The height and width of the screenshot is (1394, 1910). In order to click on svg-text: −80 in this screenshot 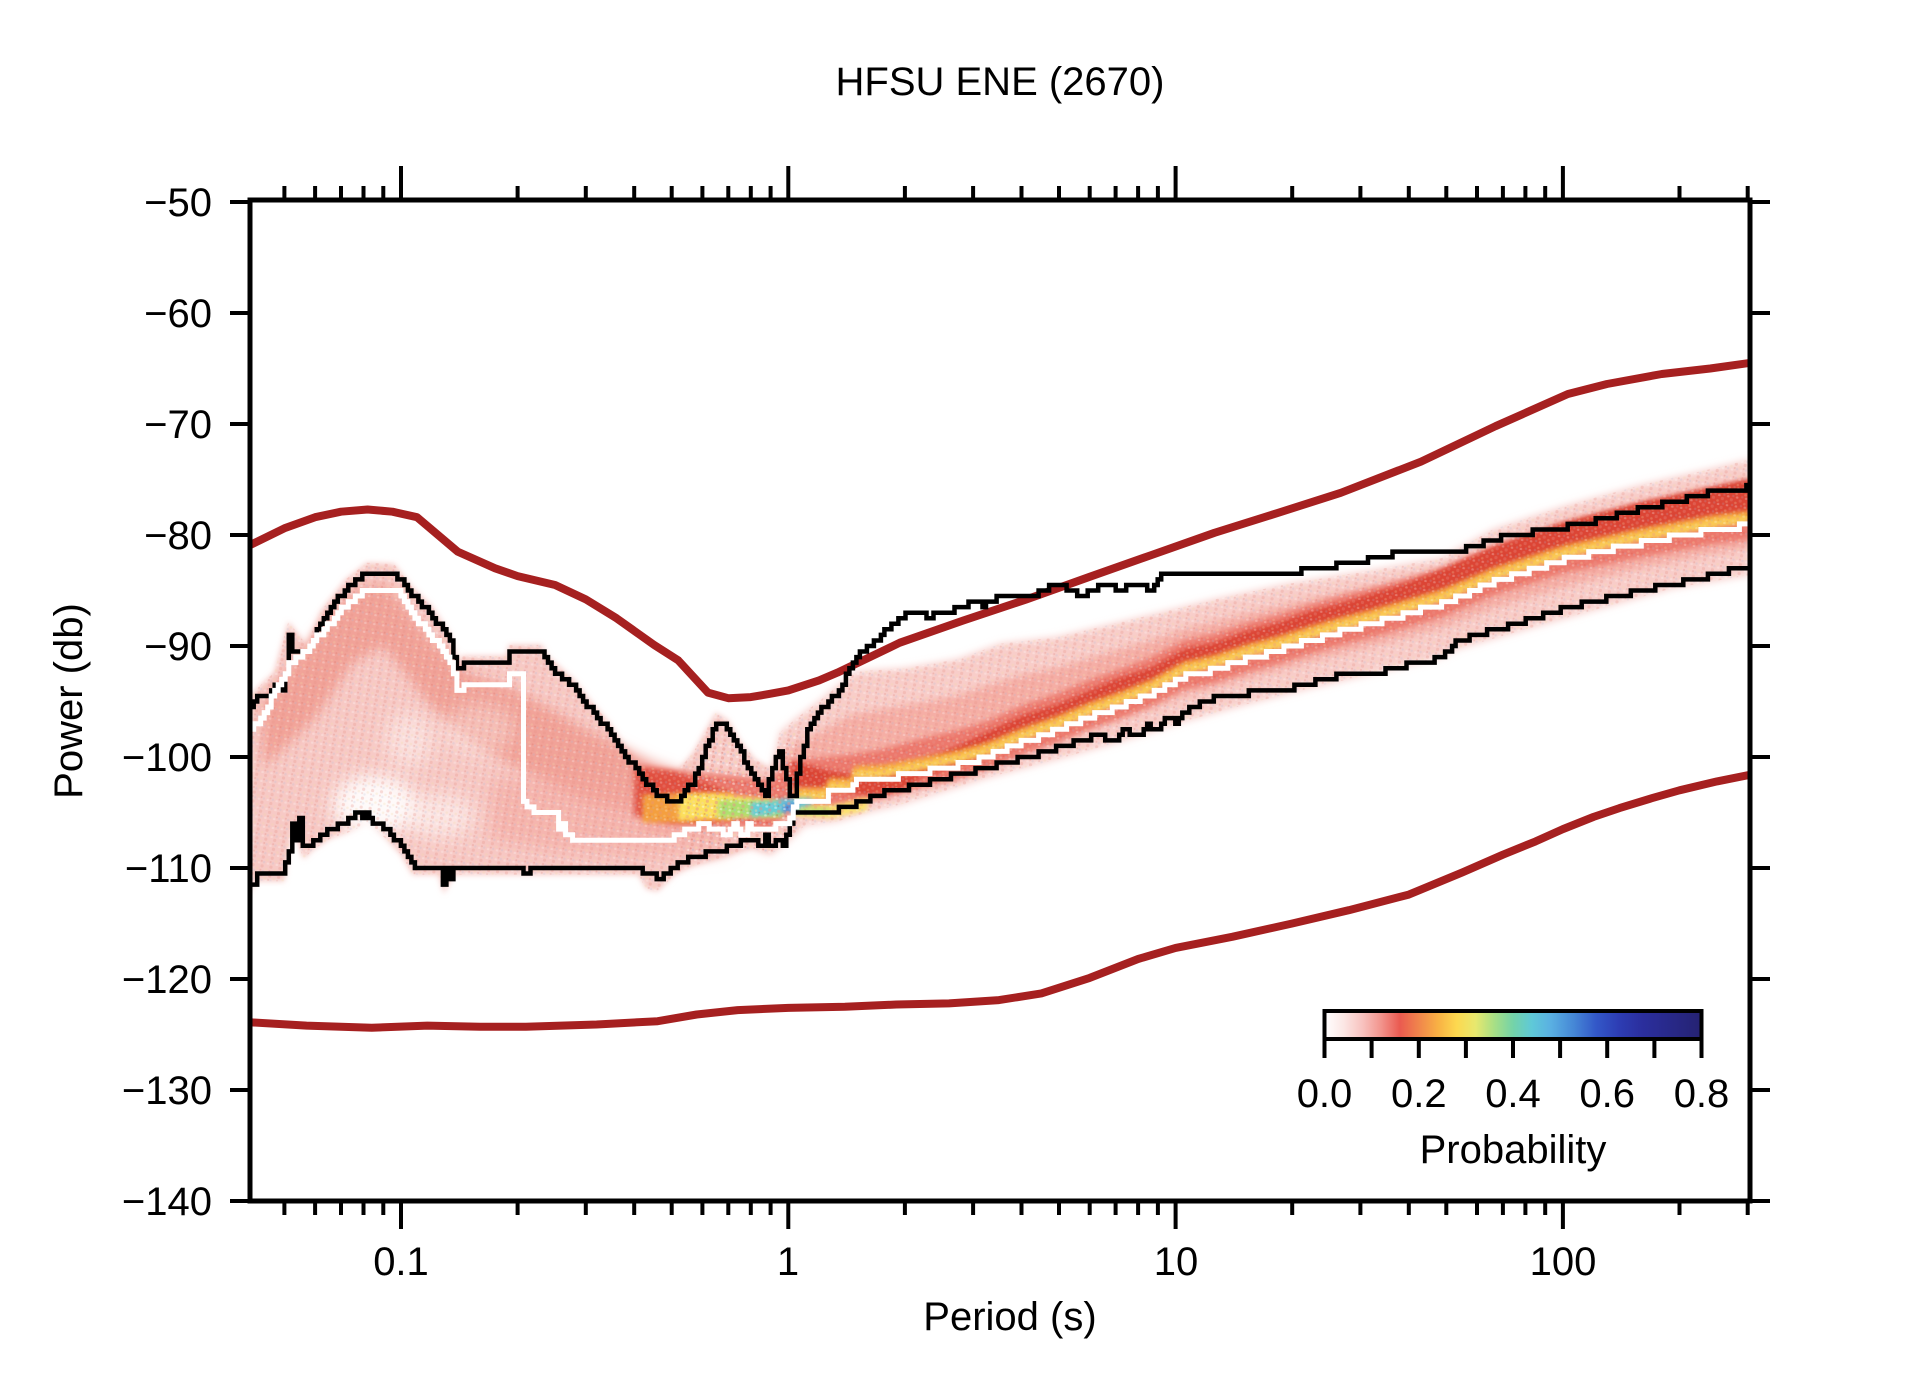, I will do `click(178, 536)`.